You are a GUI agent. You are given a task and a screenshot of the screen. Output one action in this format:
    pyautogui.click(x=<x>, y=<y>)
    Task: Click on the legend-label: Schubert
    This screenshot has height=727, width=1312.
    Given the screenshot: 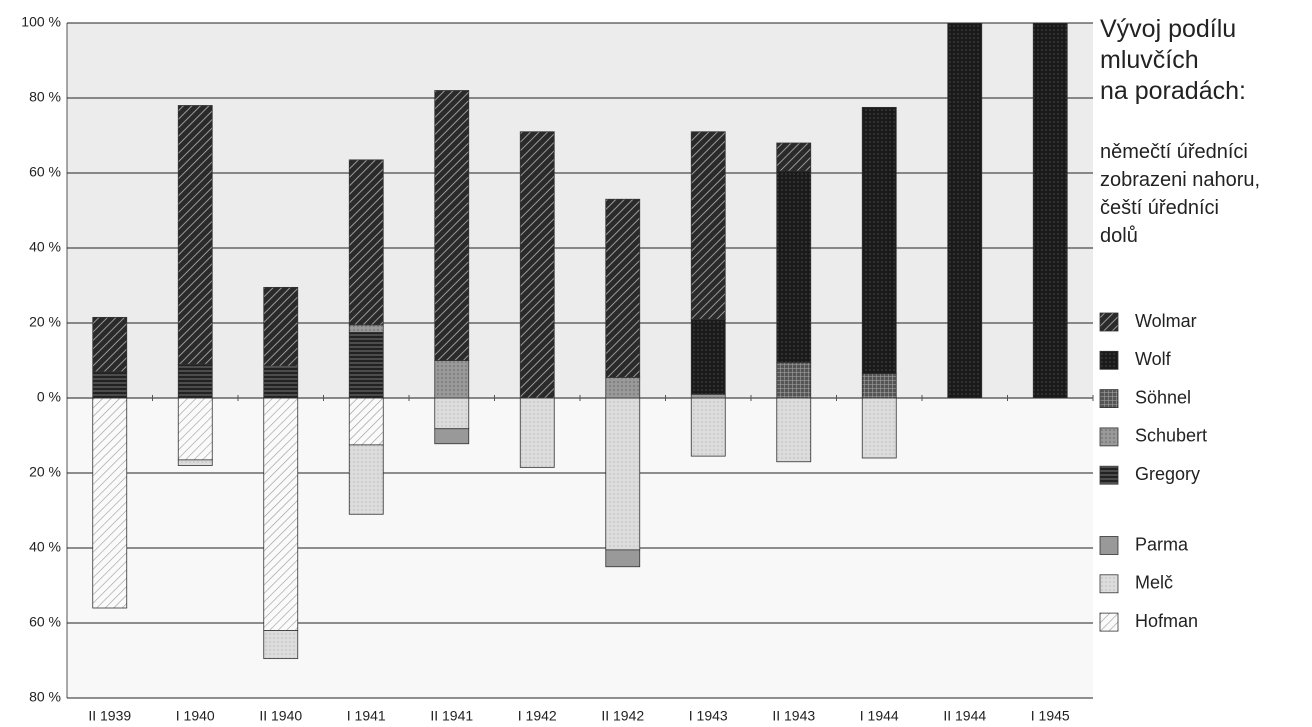 What is the action you would take?
    pyautogui.click(x=1171, y=436)
    